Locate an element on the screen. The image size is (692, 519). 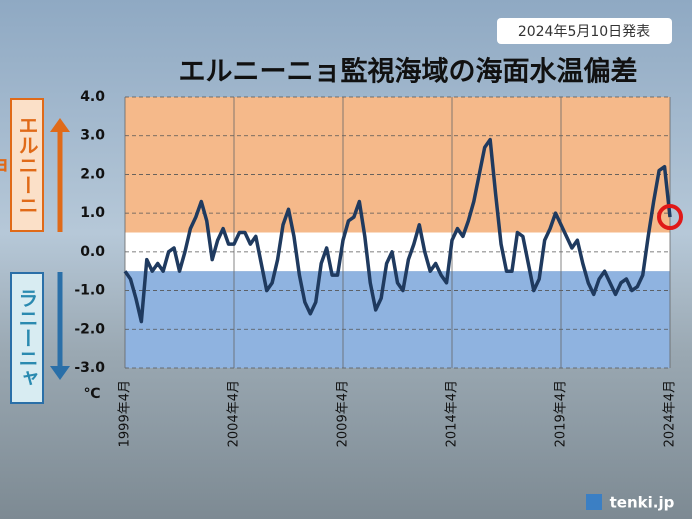
la-nina-arrowhead is located at coordinates (60, 373).